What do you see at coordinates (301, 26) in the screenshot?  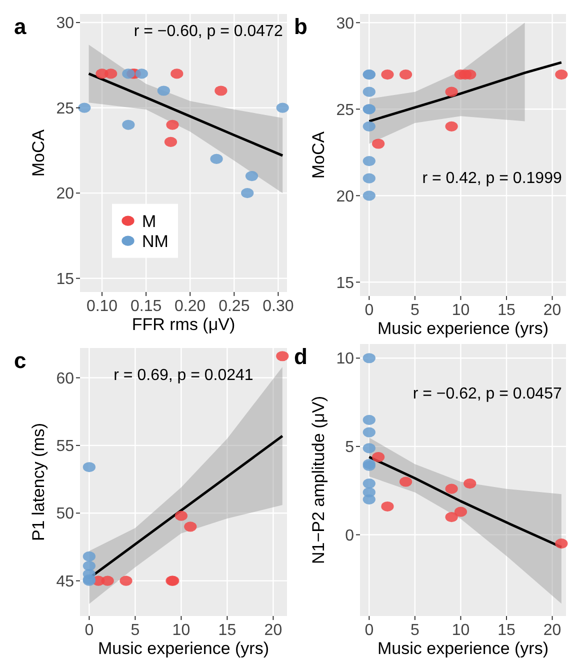 I see `chart-title: b` at bounding box center [301, 26].